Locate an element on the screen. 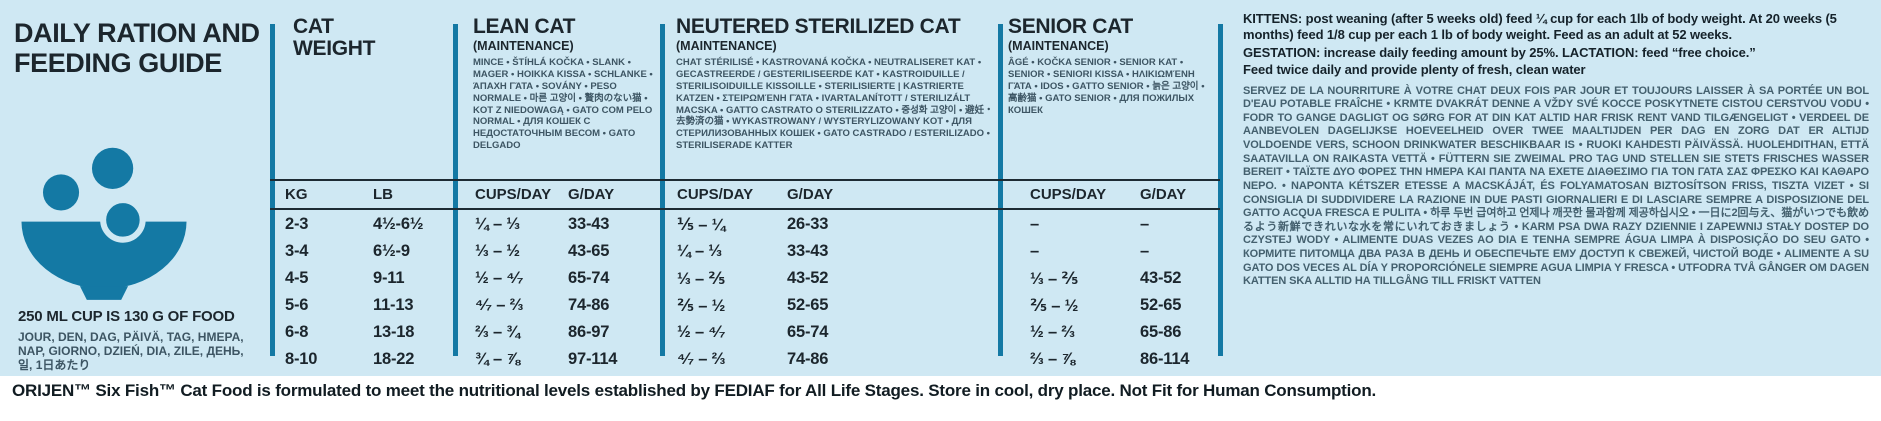  cell-lean-cups: ⅓ – ½ is located at coordinates (497, 251).